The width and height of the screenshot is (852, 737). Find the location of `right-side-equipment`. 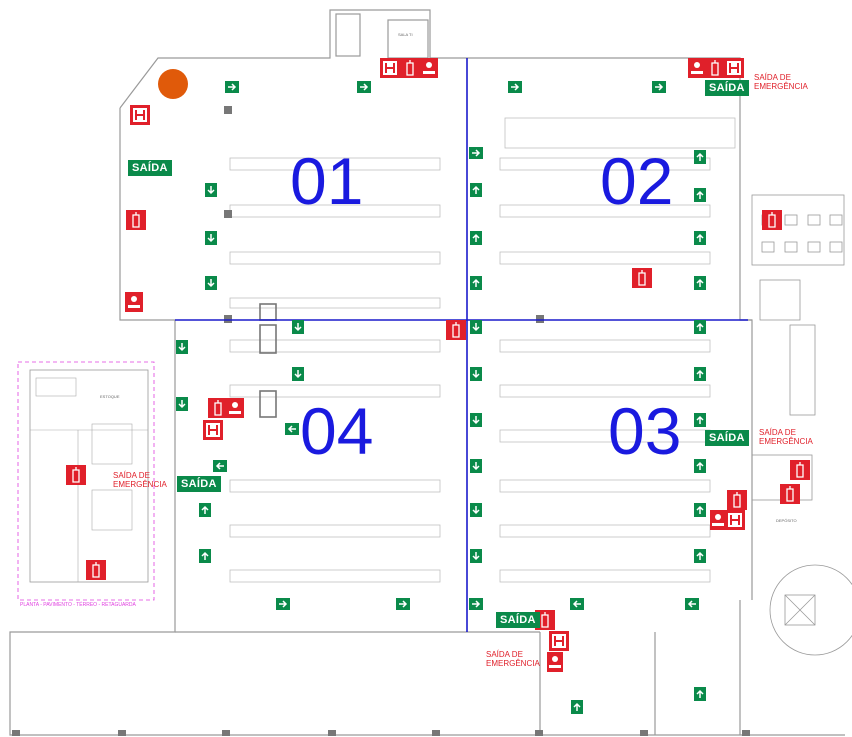

right-side-equipment is located at coordinates (801, 425).